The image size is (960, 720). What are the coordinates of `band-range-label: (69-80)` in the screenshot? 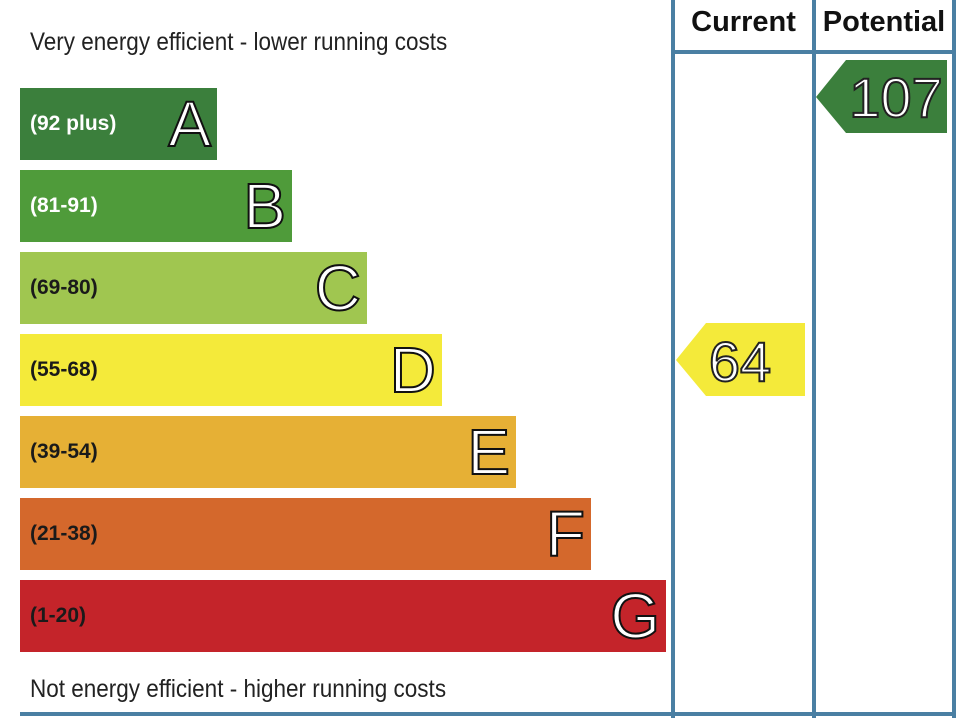 It's located at (64, 287).